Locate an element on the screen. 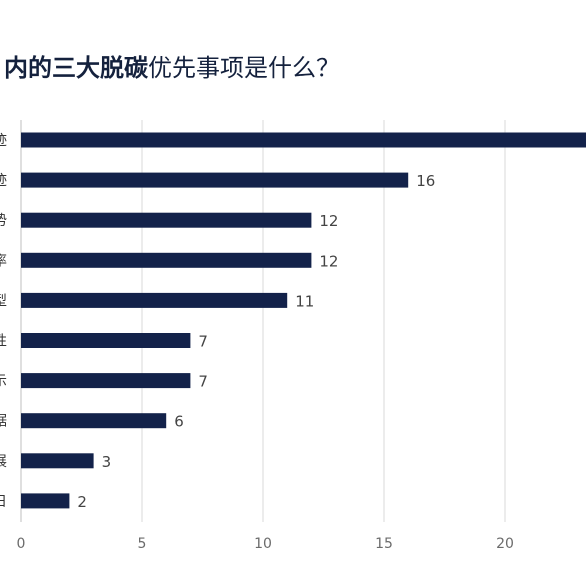 Image resolution: width=586 pixels, height=586 pixels. category-label: 型 is located at coordinates (3, 301).